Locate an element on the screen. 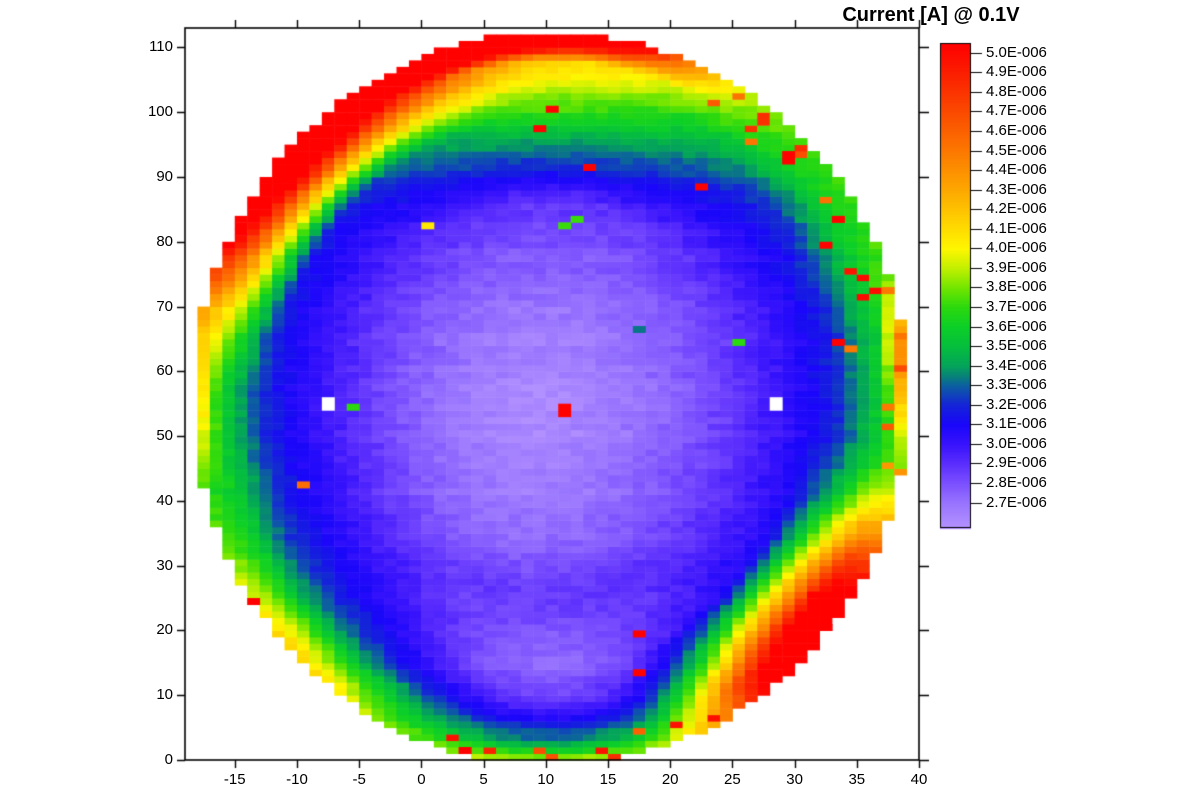 This screenshot has height=800, width=1200. colorbar-tick-label: 3.9E-006 is located at coordinates (1016, 267).